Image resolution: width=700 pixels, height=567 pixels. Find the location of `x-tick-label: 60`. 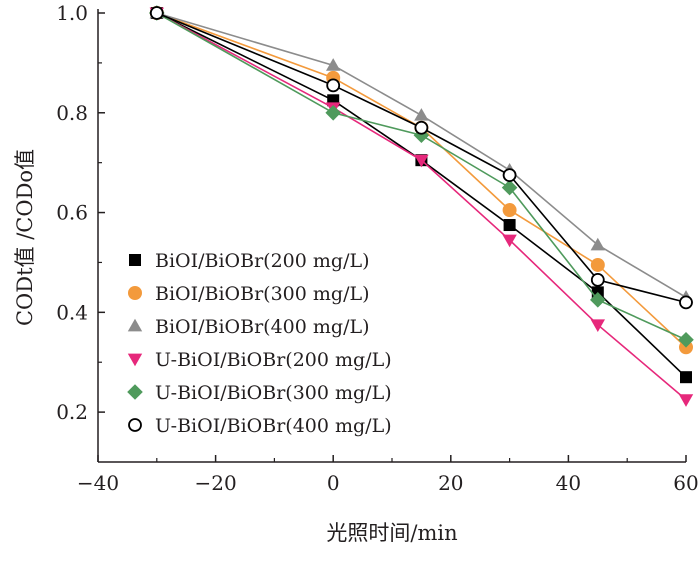

x-tick-label: 60 is located at coordinates (685, 483).